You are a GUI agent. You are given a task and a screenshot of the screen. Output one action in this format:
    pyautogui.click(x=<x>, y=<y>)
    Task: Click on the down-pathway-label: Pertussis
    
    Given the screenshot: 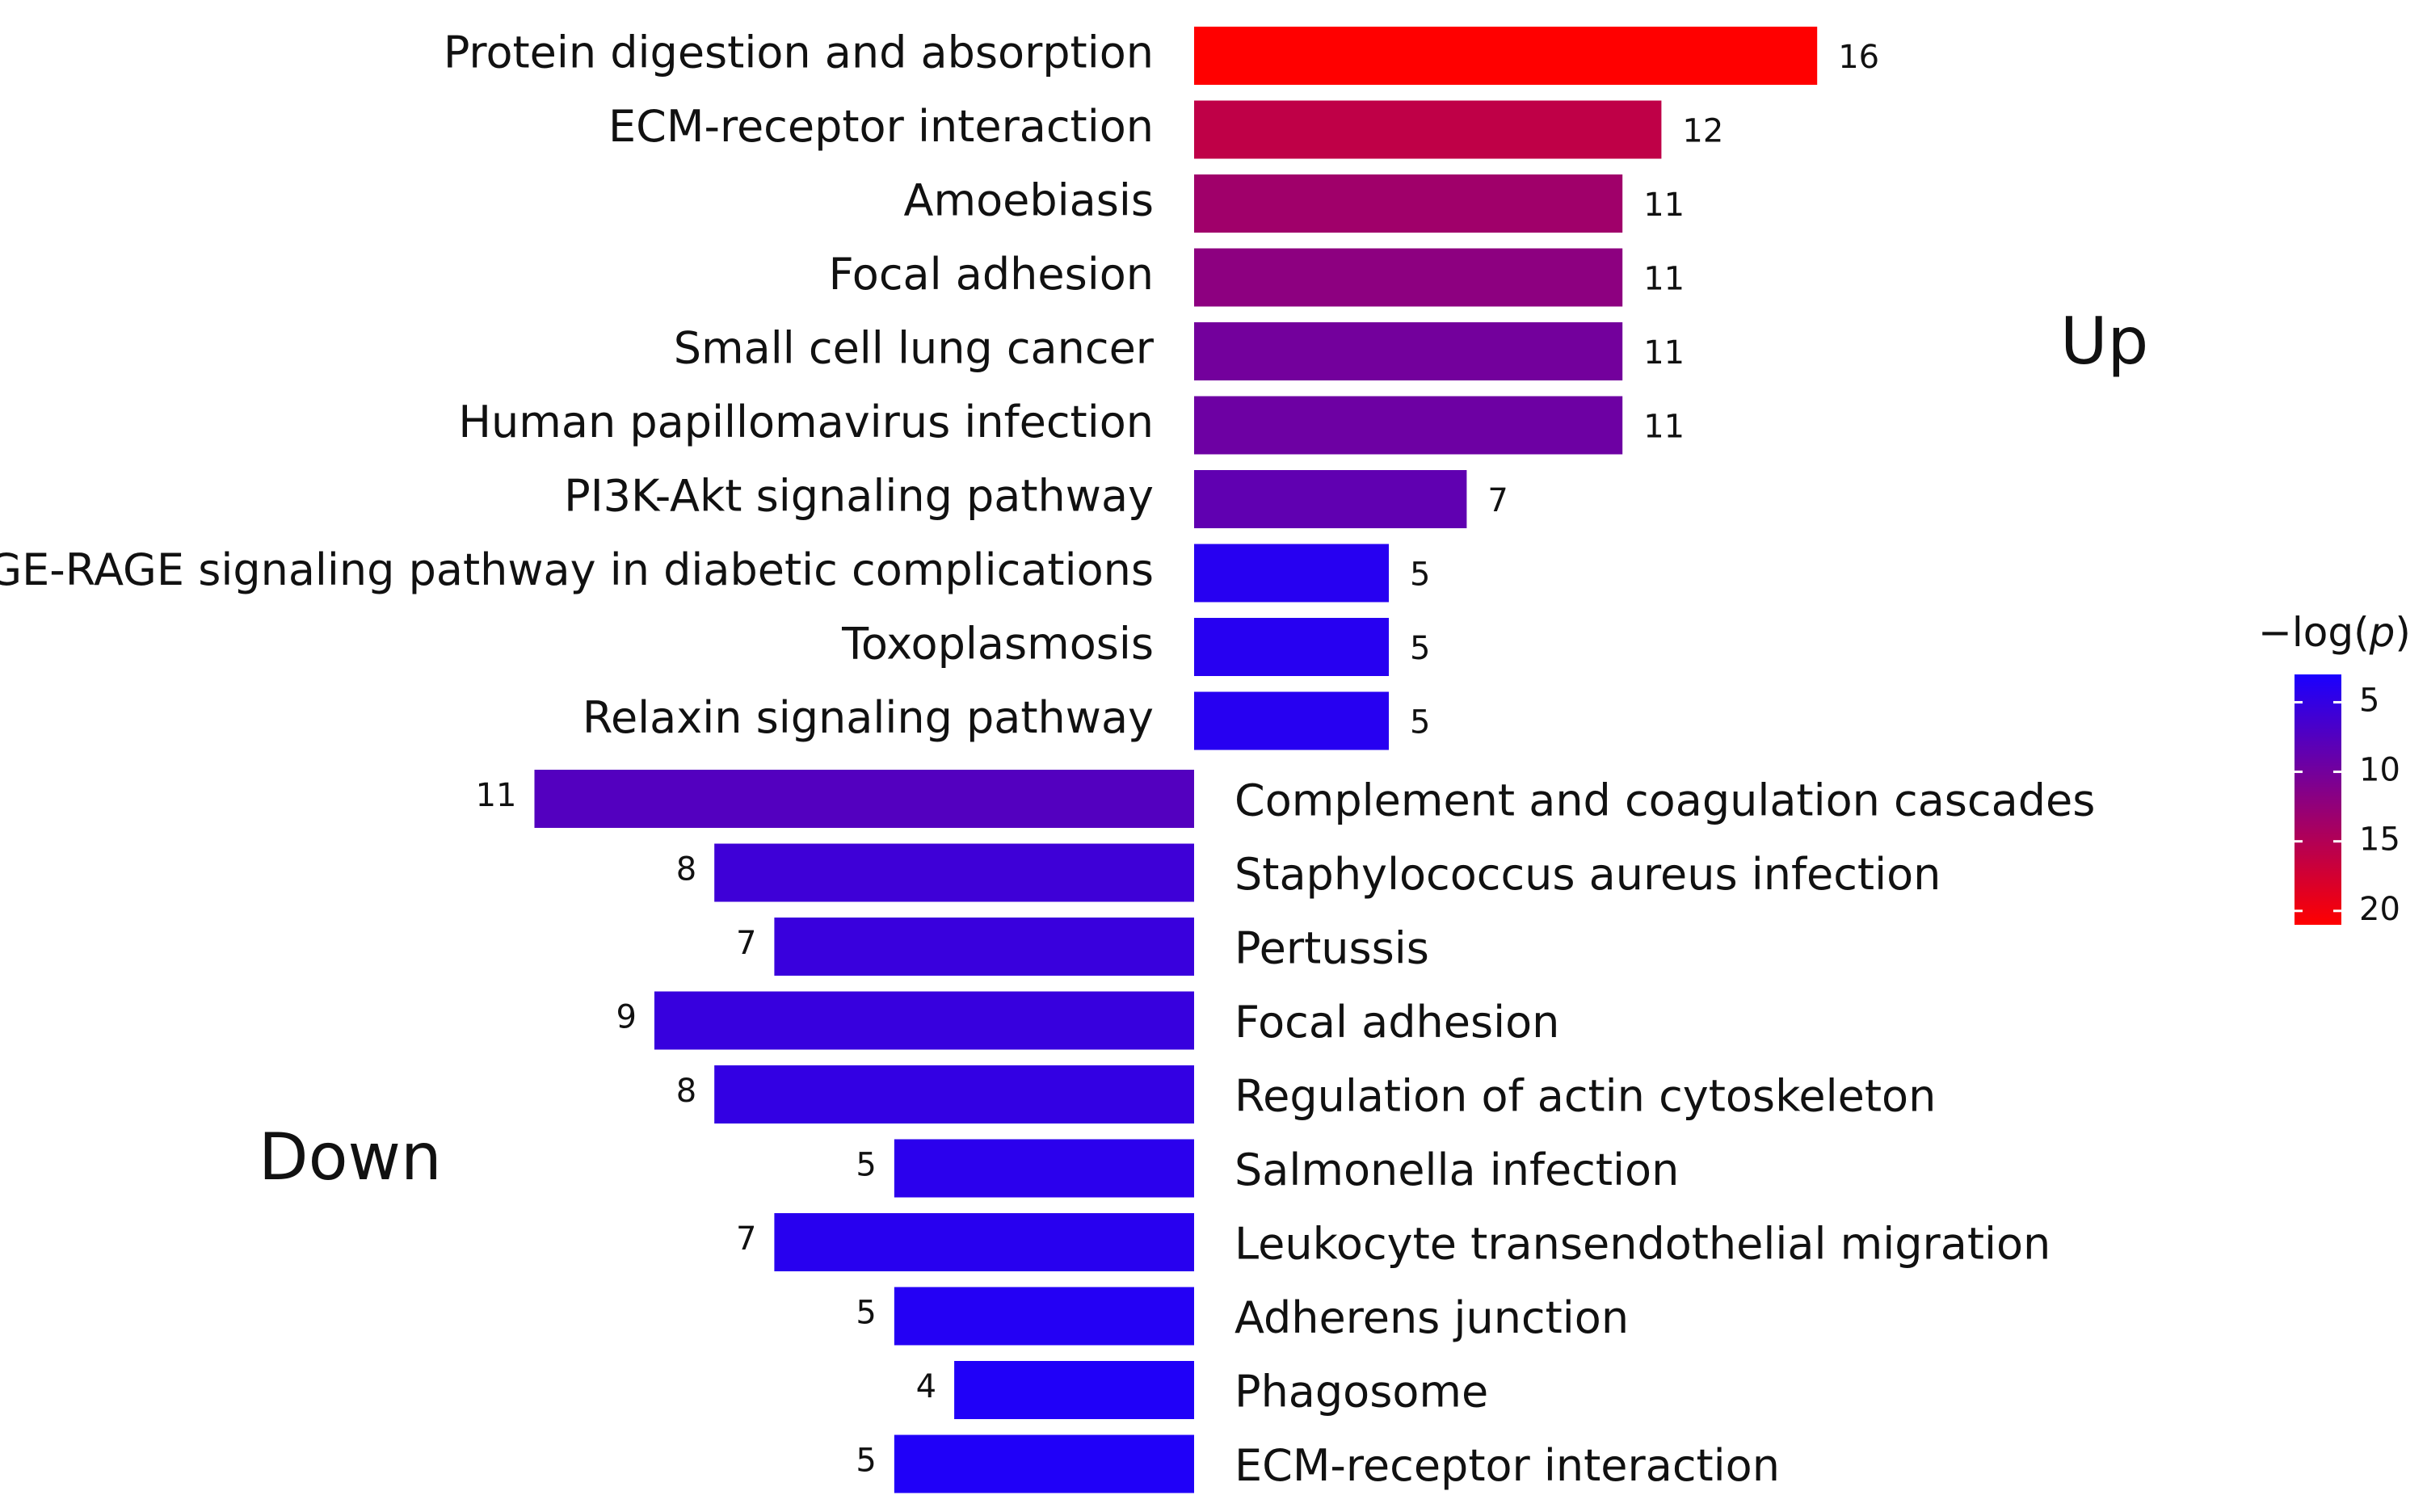 What is the action you would take?
    pyautogui.click(x=1332, y=949)
    